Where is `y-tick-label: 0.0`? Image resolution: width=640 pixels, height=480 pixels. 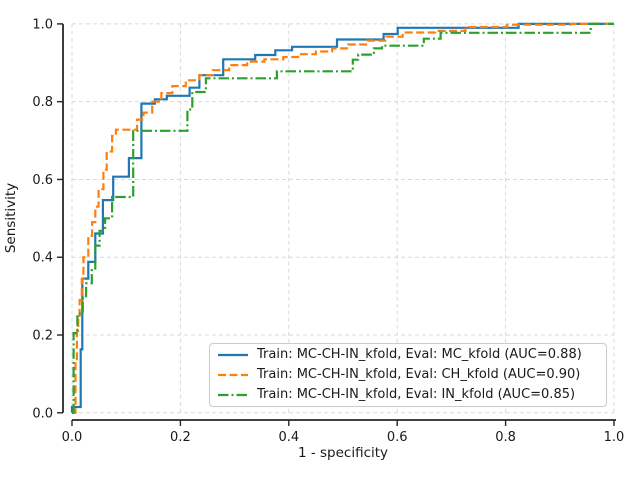 y-tick-label: 0.0 is located at coordinates (42, 413).